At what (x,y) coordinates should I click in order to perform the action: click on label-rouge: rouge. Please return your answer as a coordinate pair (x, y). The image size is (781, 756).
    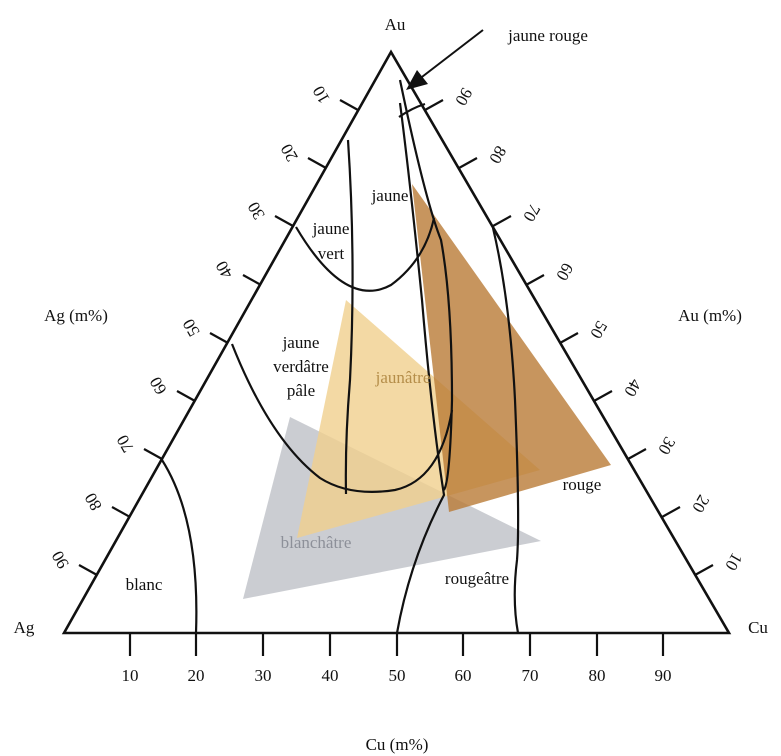
    Looking at the image, I should click on (582, 484).